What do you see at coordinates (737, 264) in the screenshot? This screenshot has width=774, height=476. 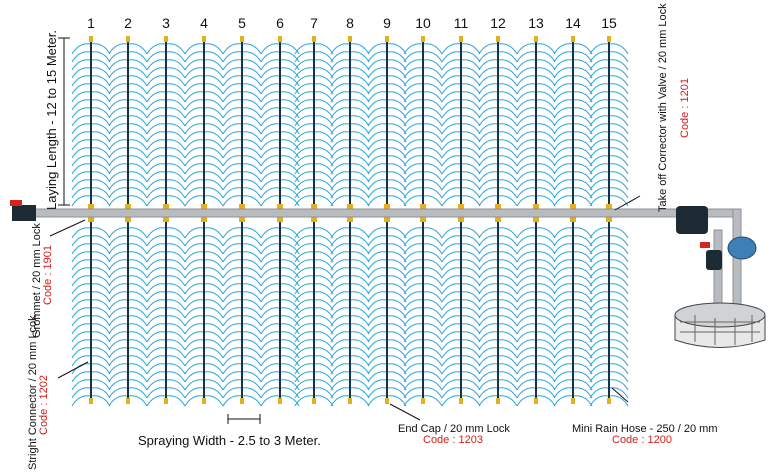 I see `riser-pipe` at bounding box center [737, 264].